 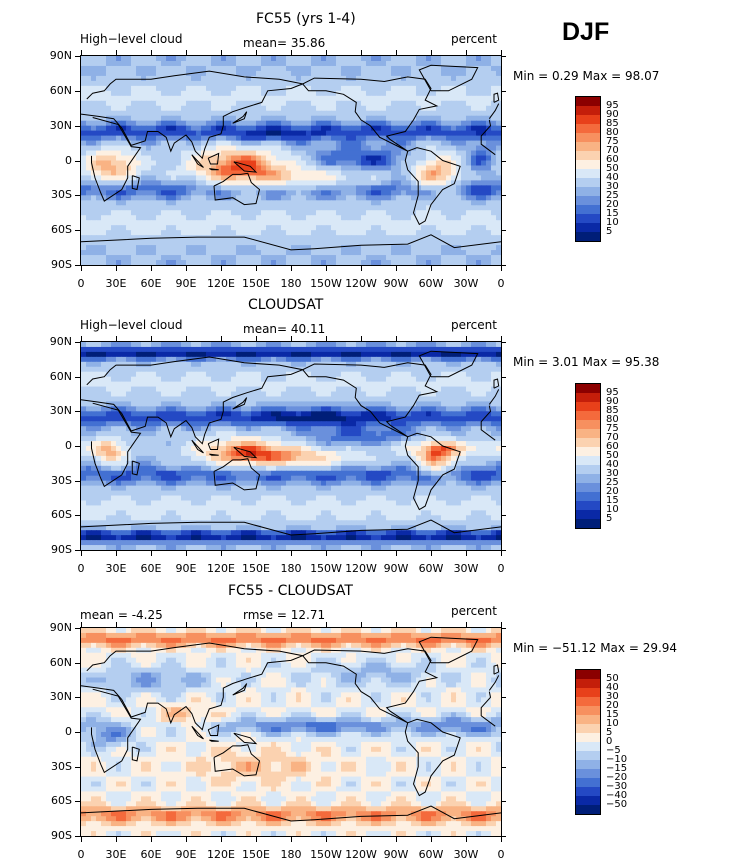 What do you see at coordinates (612, 500) in the screenshot?
I see `colorbar-label: 15` at bounding box center [612, 500].